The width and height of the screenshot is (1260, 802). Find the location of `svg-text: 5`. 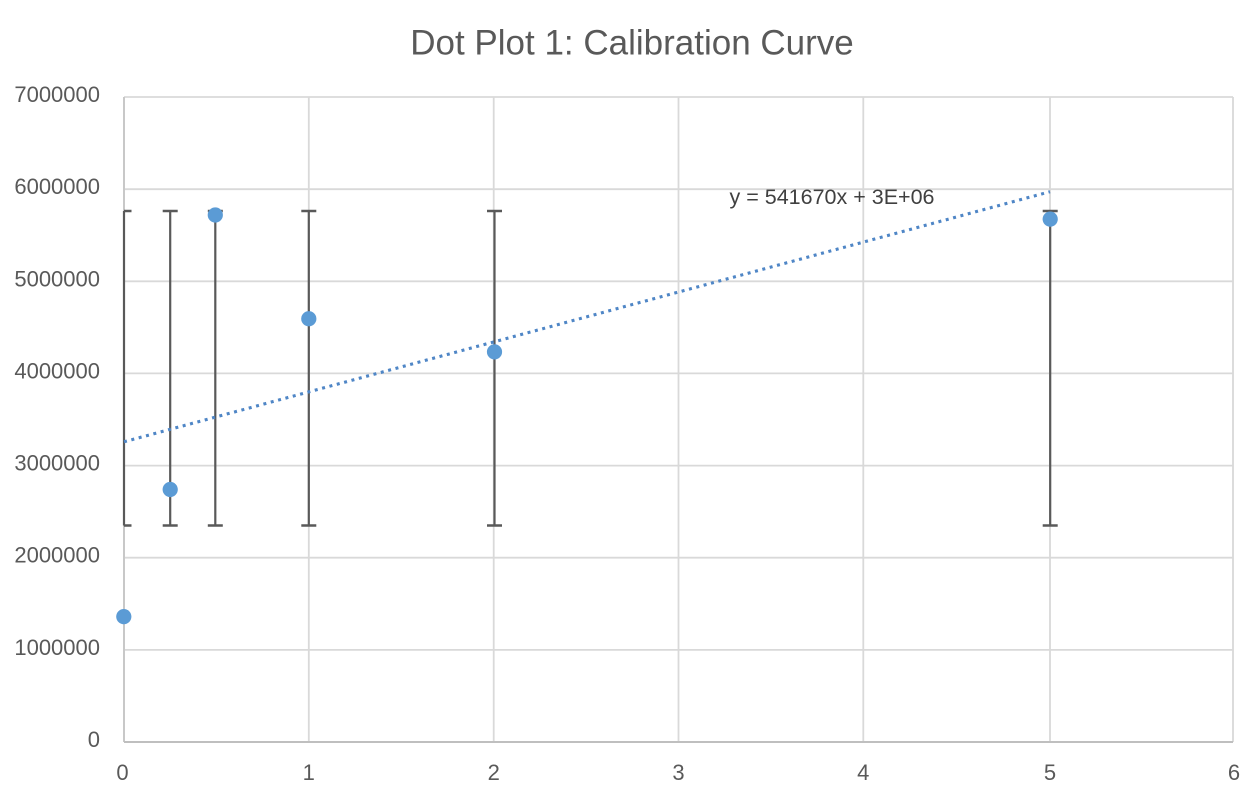

svg-text: 5 is located at coordinates (1050, 772).